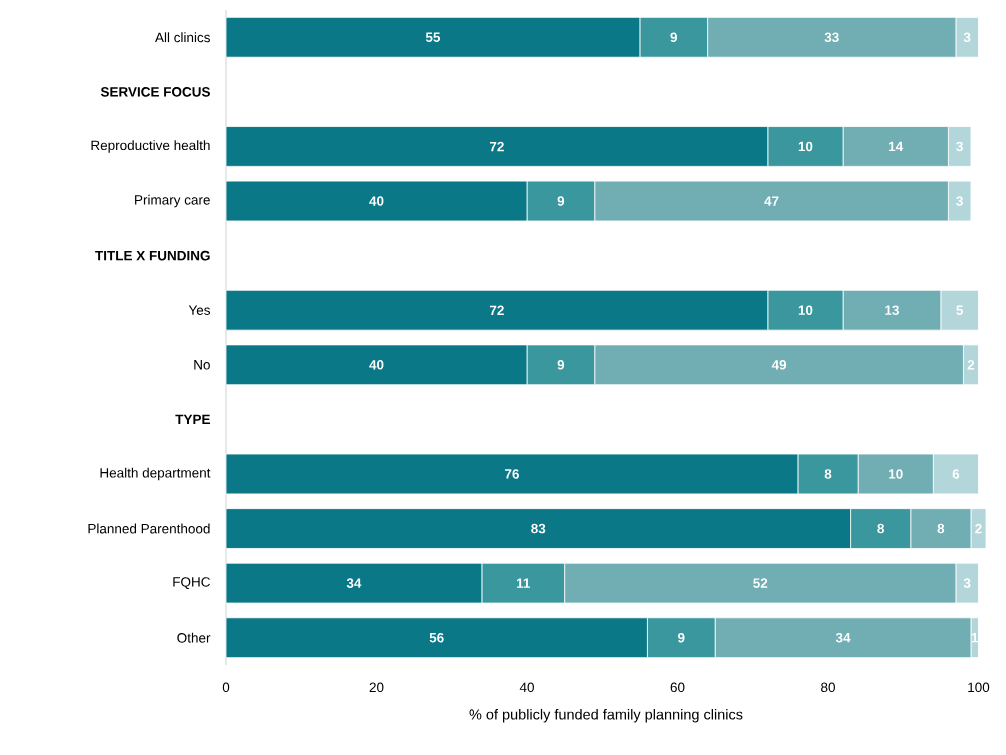 The width and height of the screenshot is (1006, 755). I want to click on data-label: 11, so click(523, 583).